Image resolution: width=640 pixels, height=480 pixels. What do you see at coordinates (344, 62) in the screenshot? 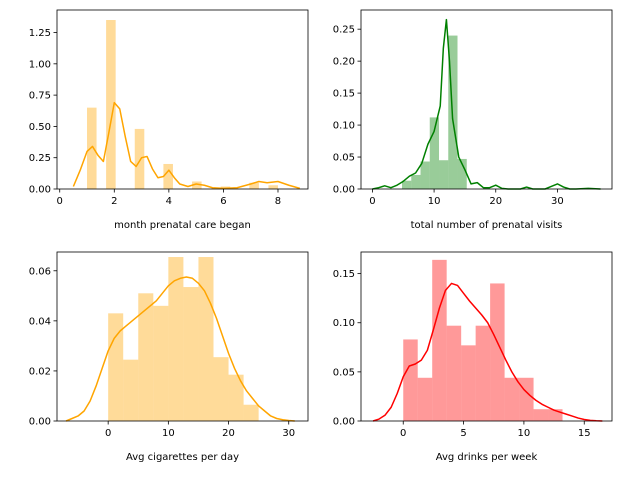
I see `y-tick-label: 0.20` at bounding box center [344, 62].